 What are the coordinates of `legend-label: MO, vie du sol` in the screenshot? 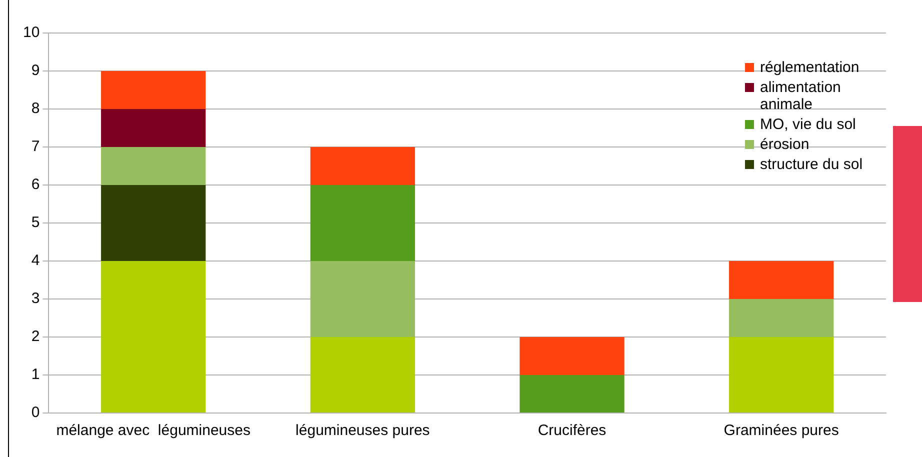 It's located at (808, 124).